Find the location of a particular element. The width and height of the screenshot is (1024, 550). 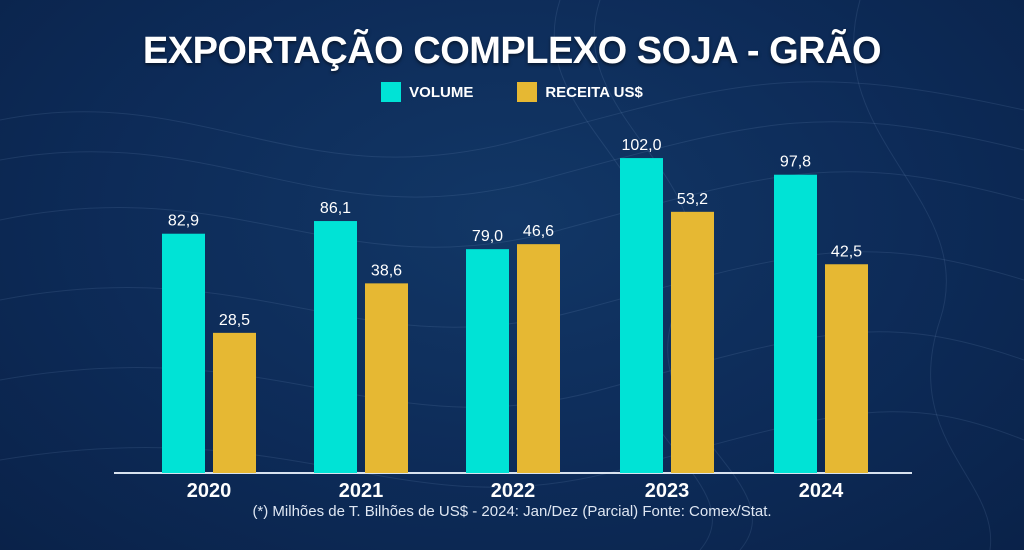

chart-title: EXPORTAÇÃO COMPLEXO SOJA - GRÃO is located at coordinates (512, 51).